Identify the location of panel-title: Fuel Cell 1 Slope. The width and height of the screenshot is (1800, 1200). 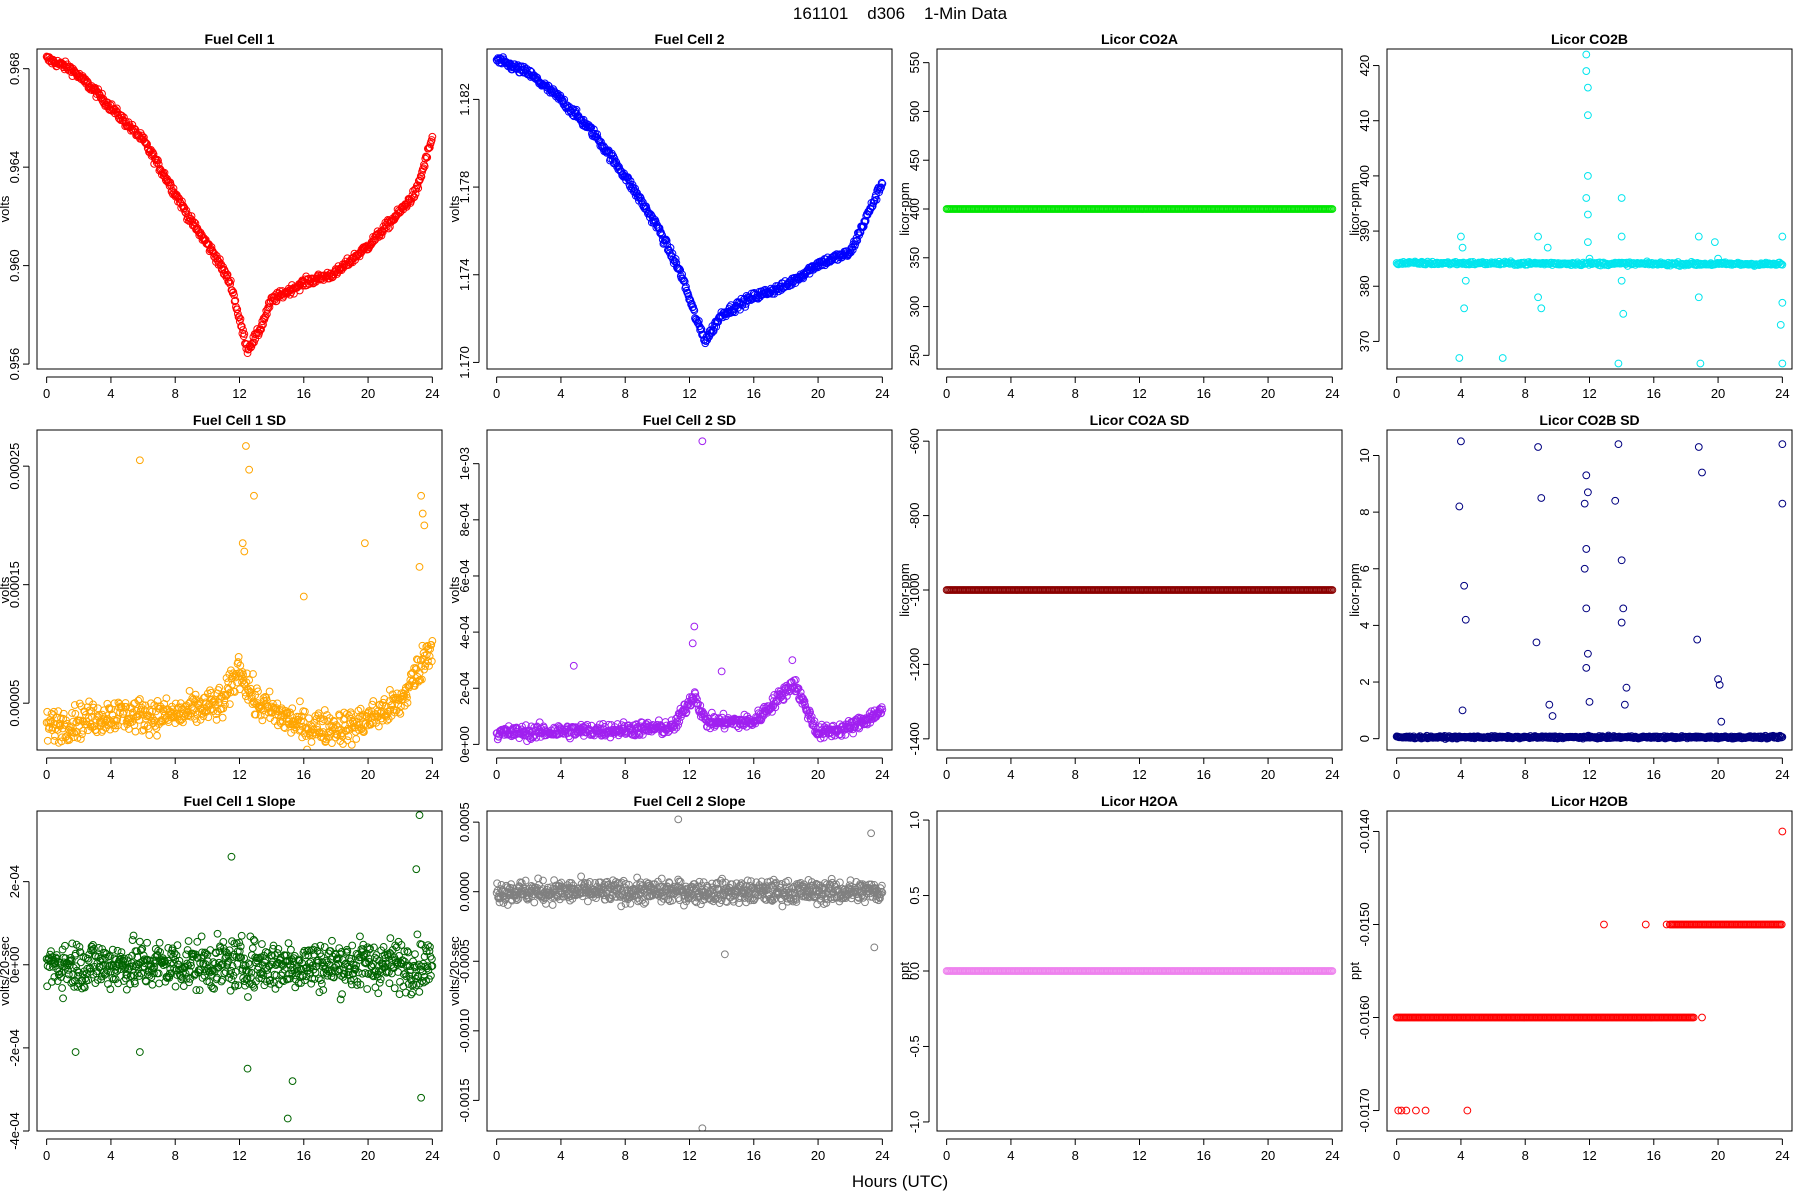
(239, 801).